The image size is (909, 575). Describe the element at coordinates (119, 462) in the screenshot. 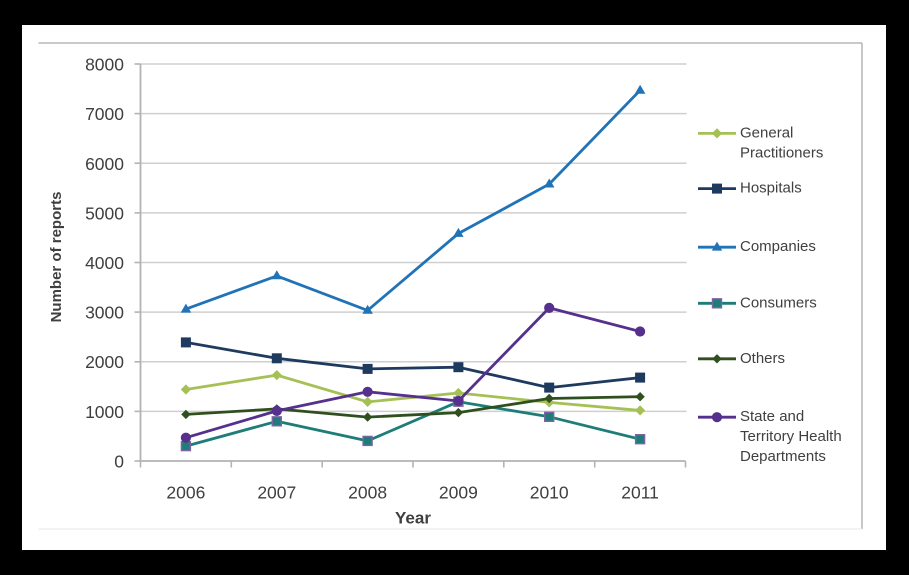

I see `svg-text: 0` at that location.